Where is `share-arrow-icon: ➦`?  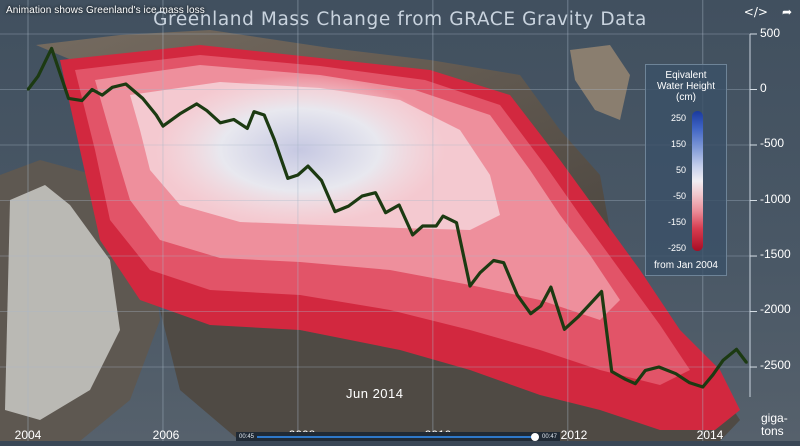 share-arrow-icon: ➦ is located at coordinates (786, 12).